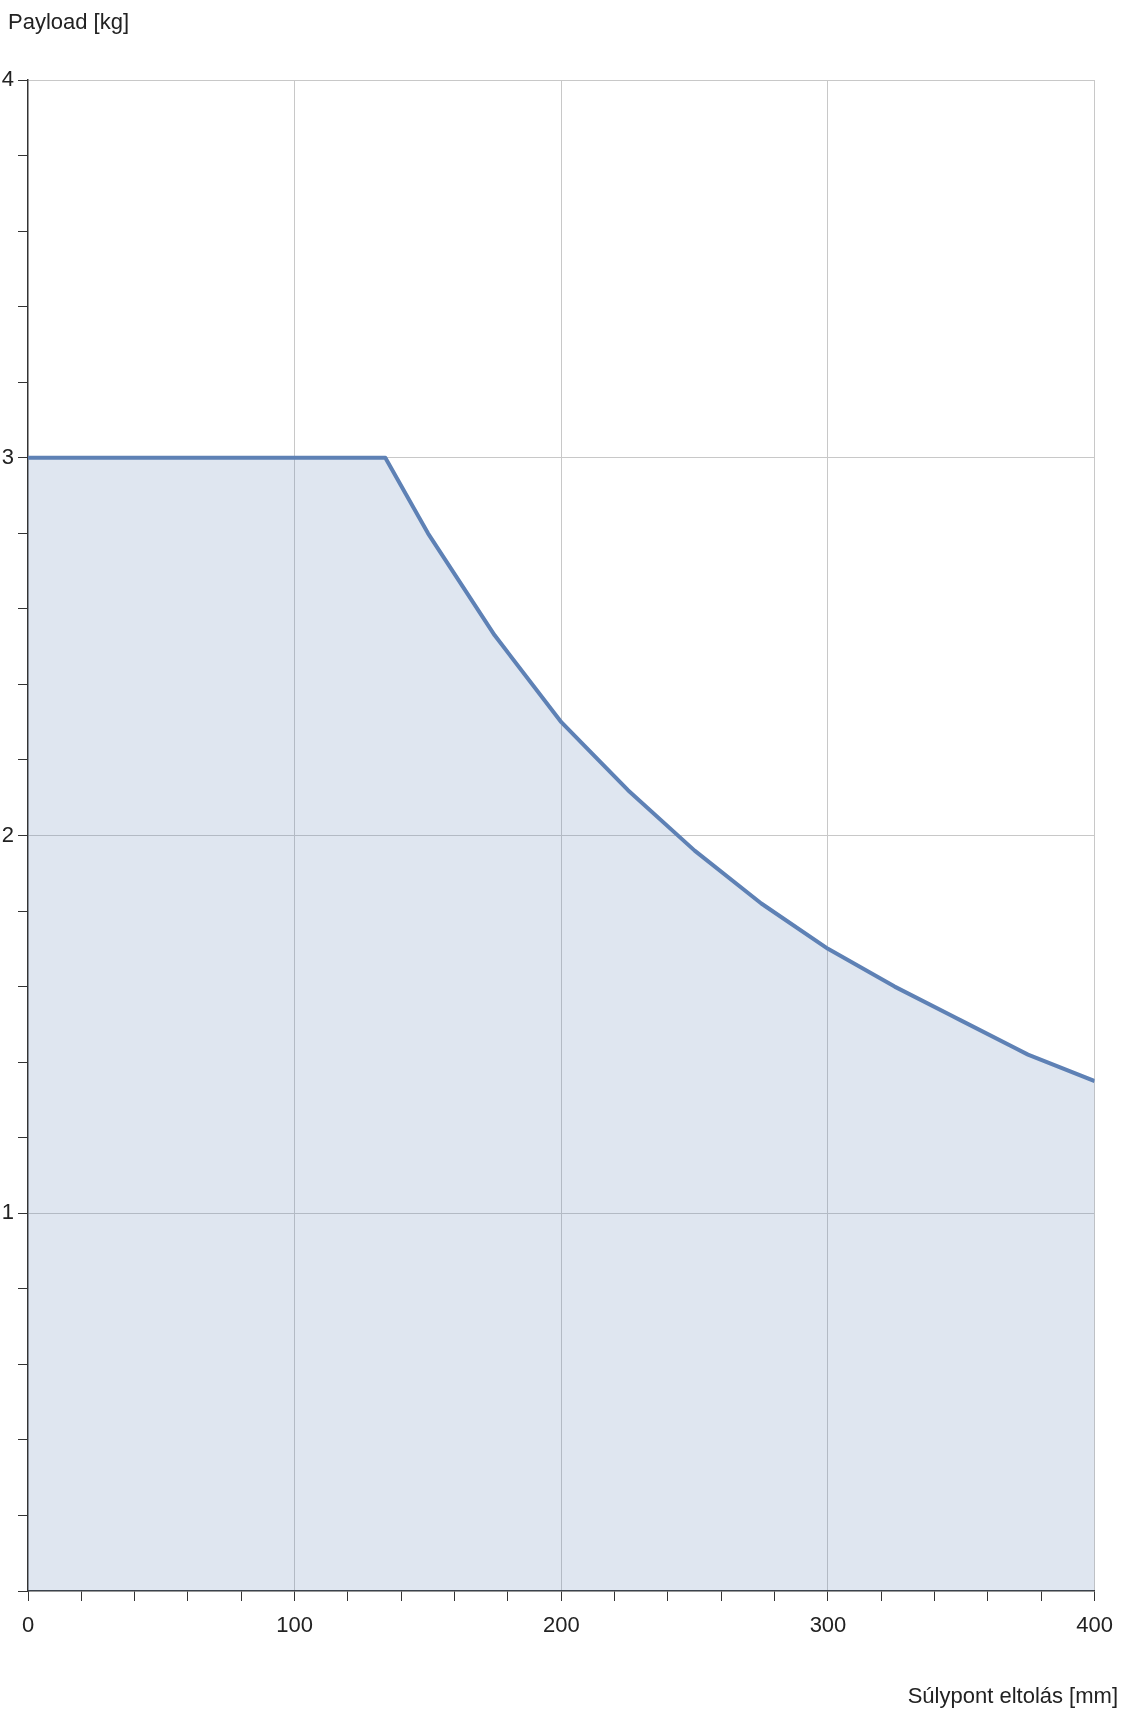 The height and width of the screenshot is (1715, 1125). Describe the element at coordinates (295, 1625) in the screenshot. I see `x-tick-label: 100` at that location.